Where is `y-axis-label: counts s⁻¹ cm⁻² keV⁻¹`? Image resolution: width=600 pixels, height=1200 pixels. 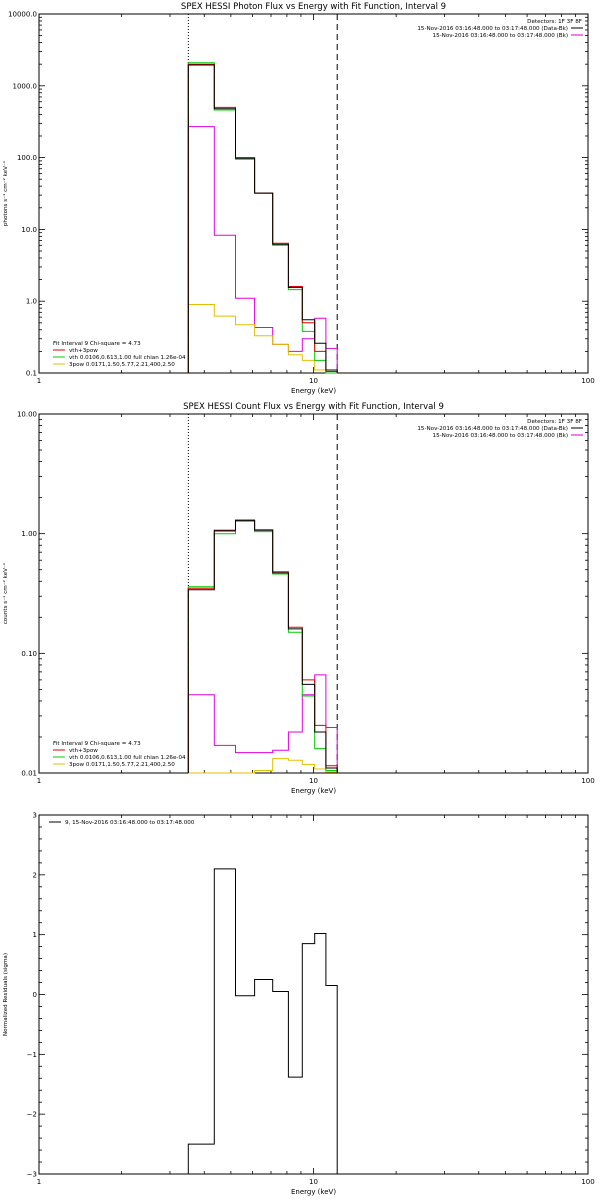
y-axis-label: counts s⁻¹ cm⁻² keV⁻¹ is located at coordinates (5, 593).